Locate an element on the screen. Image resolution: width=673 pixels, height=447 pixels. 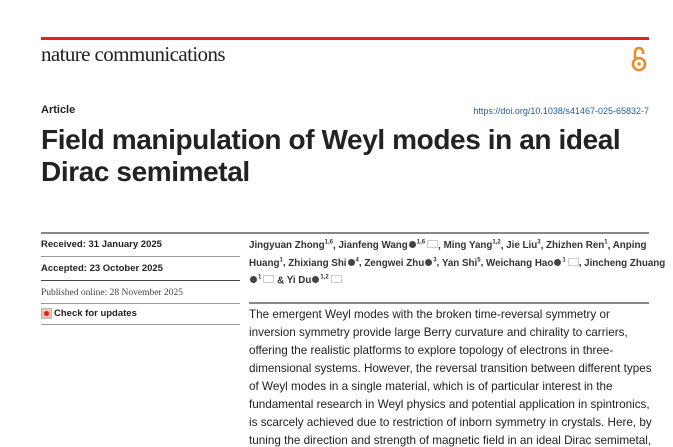
author-name: Zhizhen Ren is located at coordinates (575, 246).